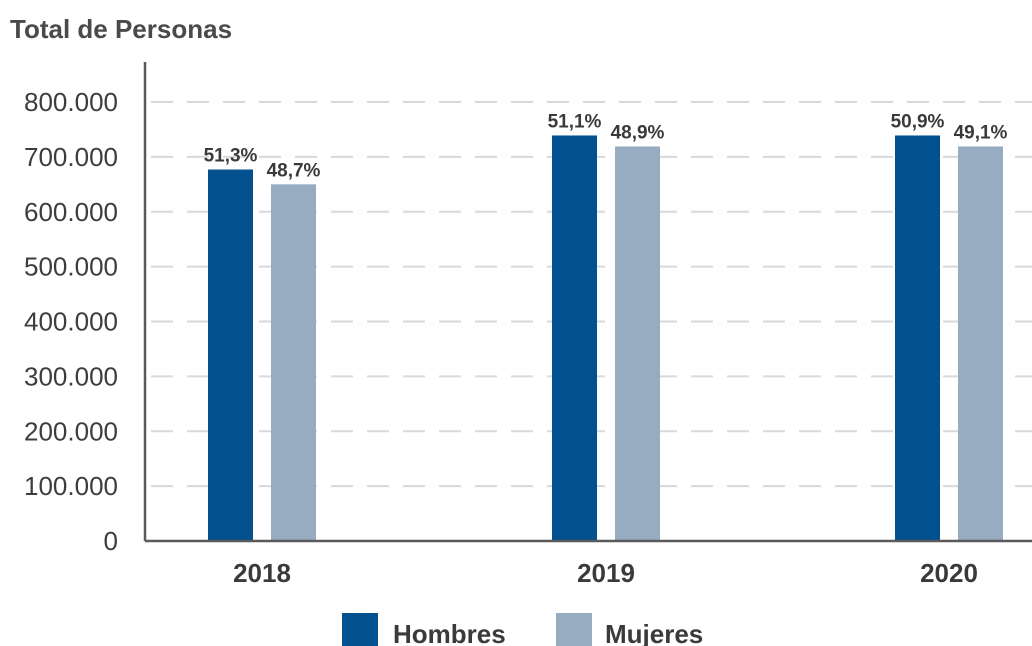 The height and width of the screenshot is (646, 1032). What do you see at coordinates (111, 541) in the screenshot?
I see `y-tick-label: 0` at bounding box center [111, 541].